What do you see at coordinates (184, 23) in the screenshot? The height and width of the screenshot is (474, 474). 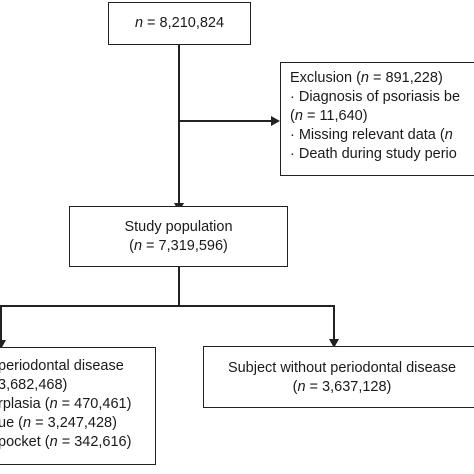 I see `total-value: = 8,210,824` at bounding box center [184, 23].